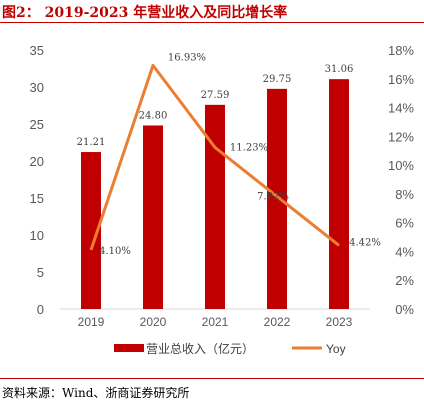 The height and width of the screenshot is (408, 424). I want to click on bar-data-labels: 21.21 24.80 27.59 29.75 31.06, so click(215, 106).